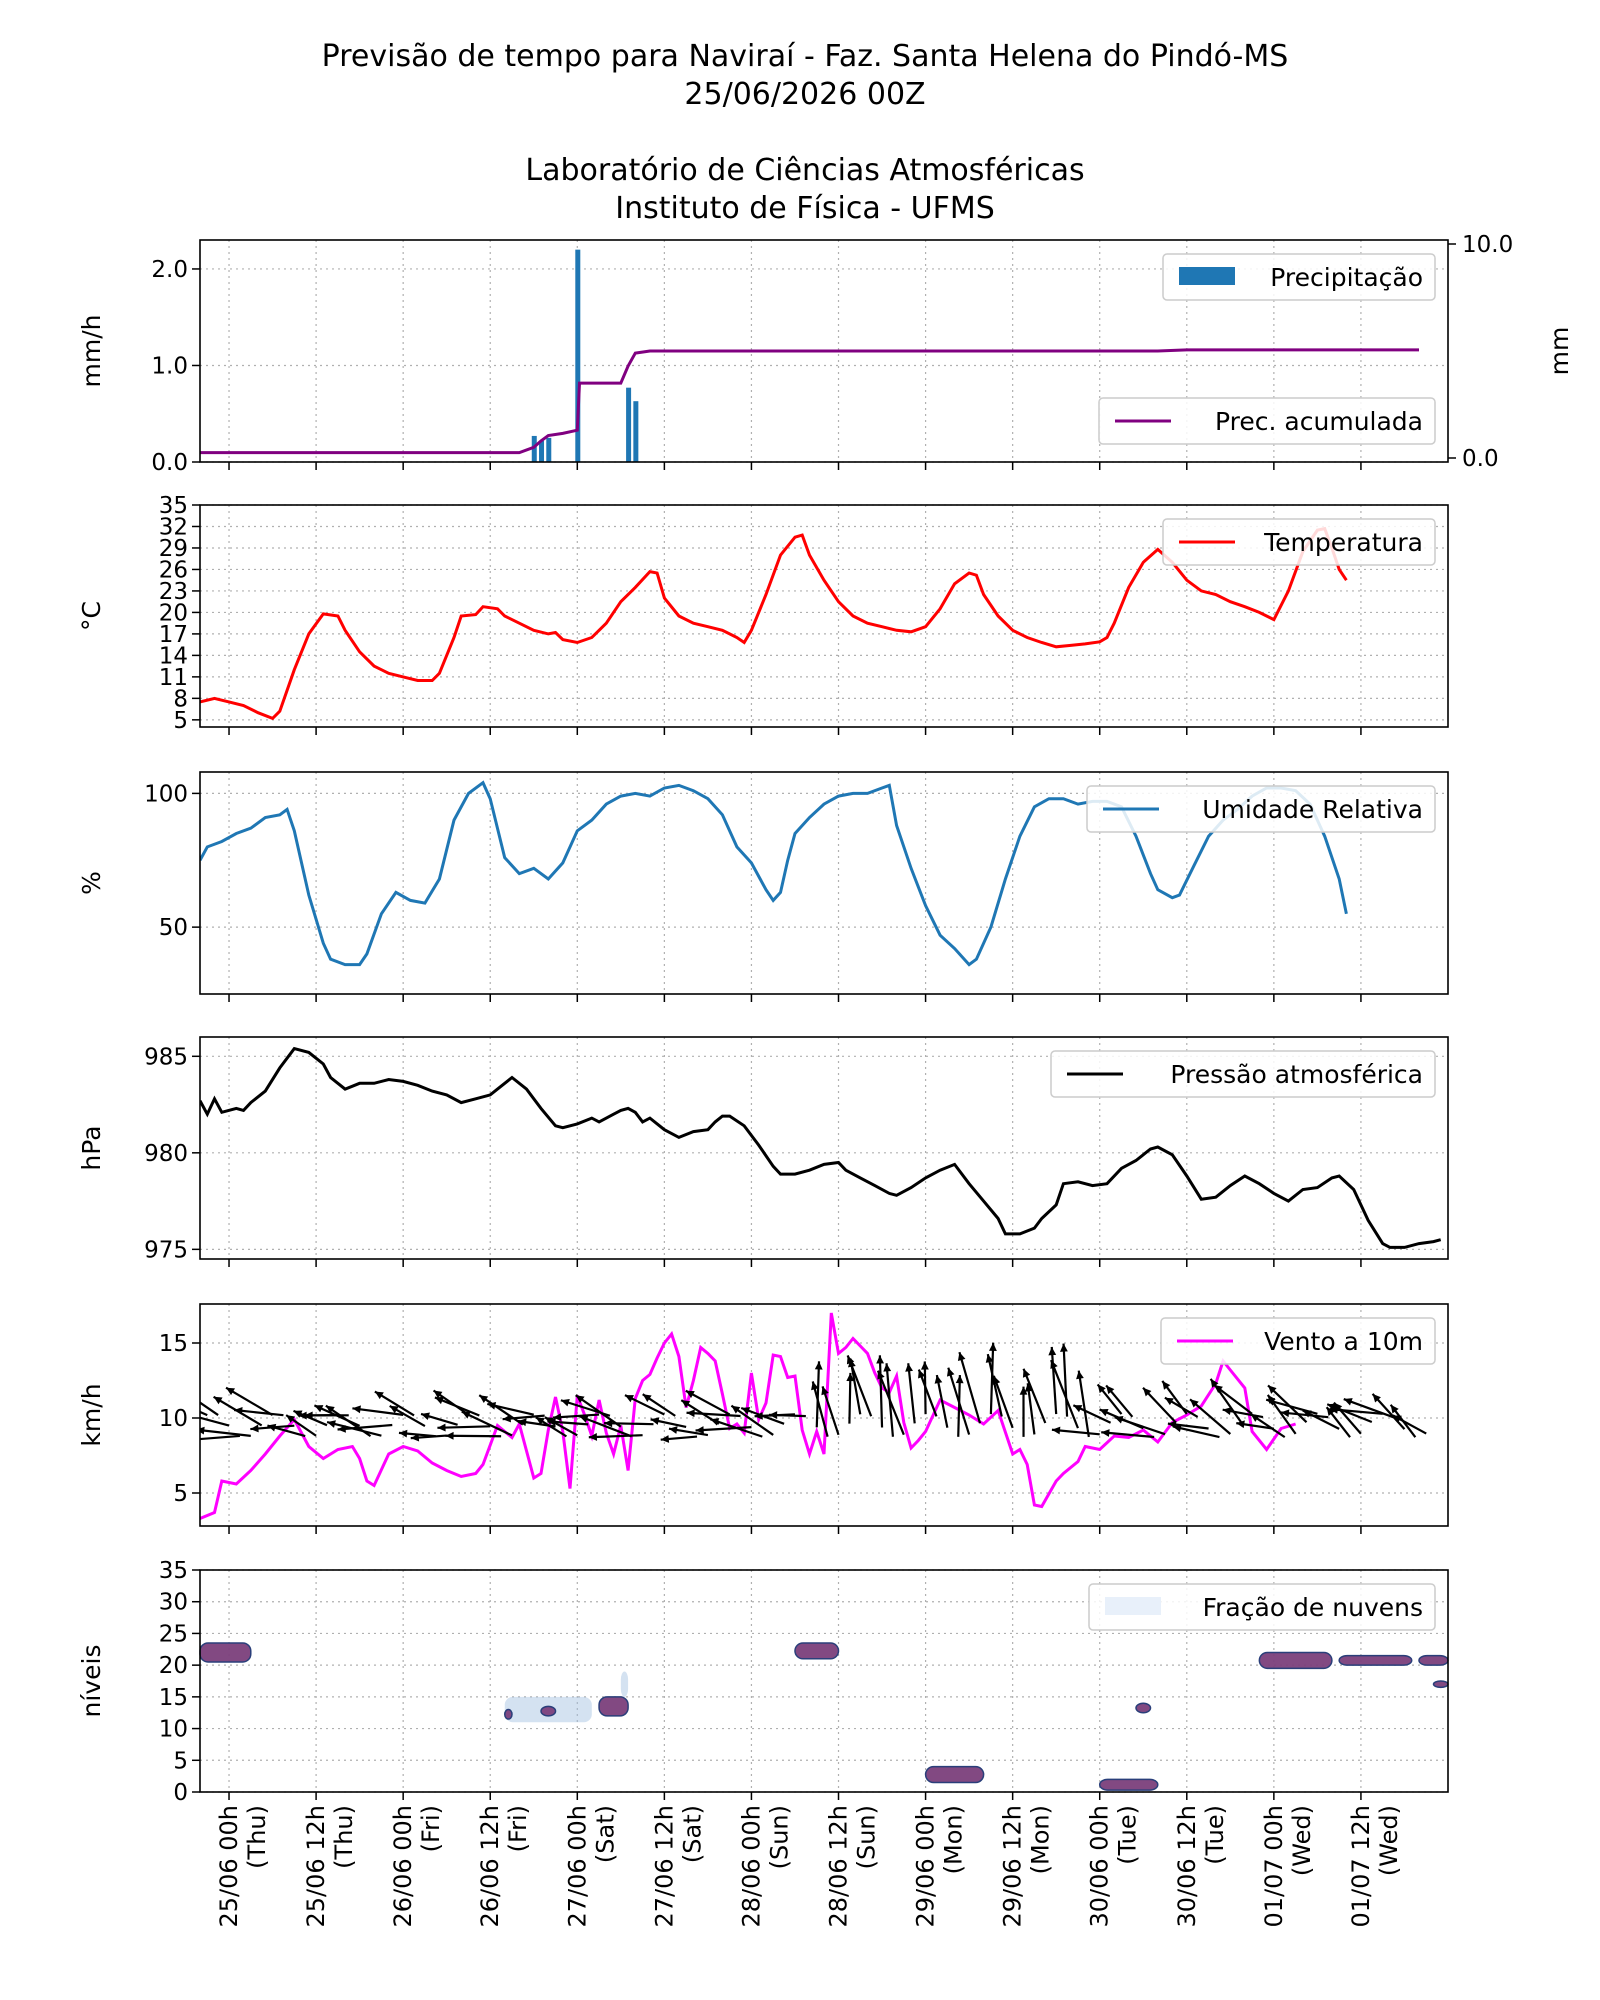  I want to click on x-tick-label: 28/06 12h, so click(839, 1866).